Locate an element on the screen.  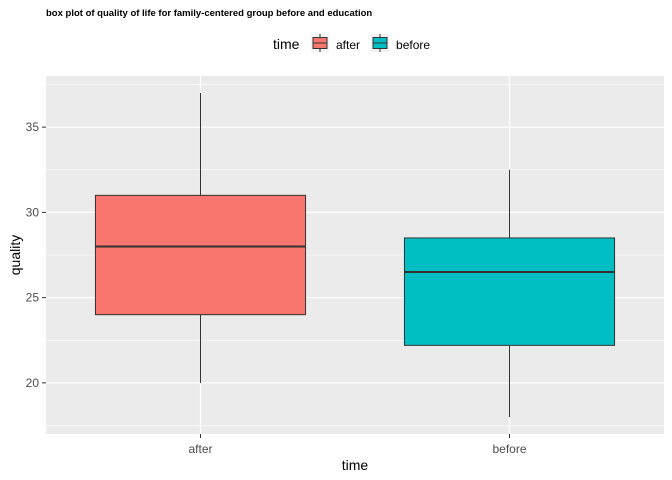
y-axis-title: quality is located at coordinates (15, 255).